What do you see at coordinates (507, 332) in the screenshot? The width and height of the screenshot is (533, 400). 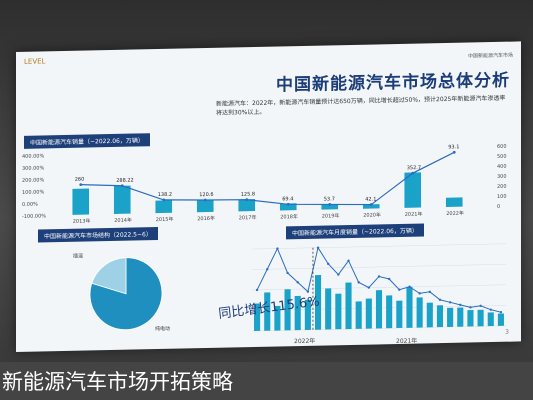 I see `page-number: 3` at bounding box center [507, 332].